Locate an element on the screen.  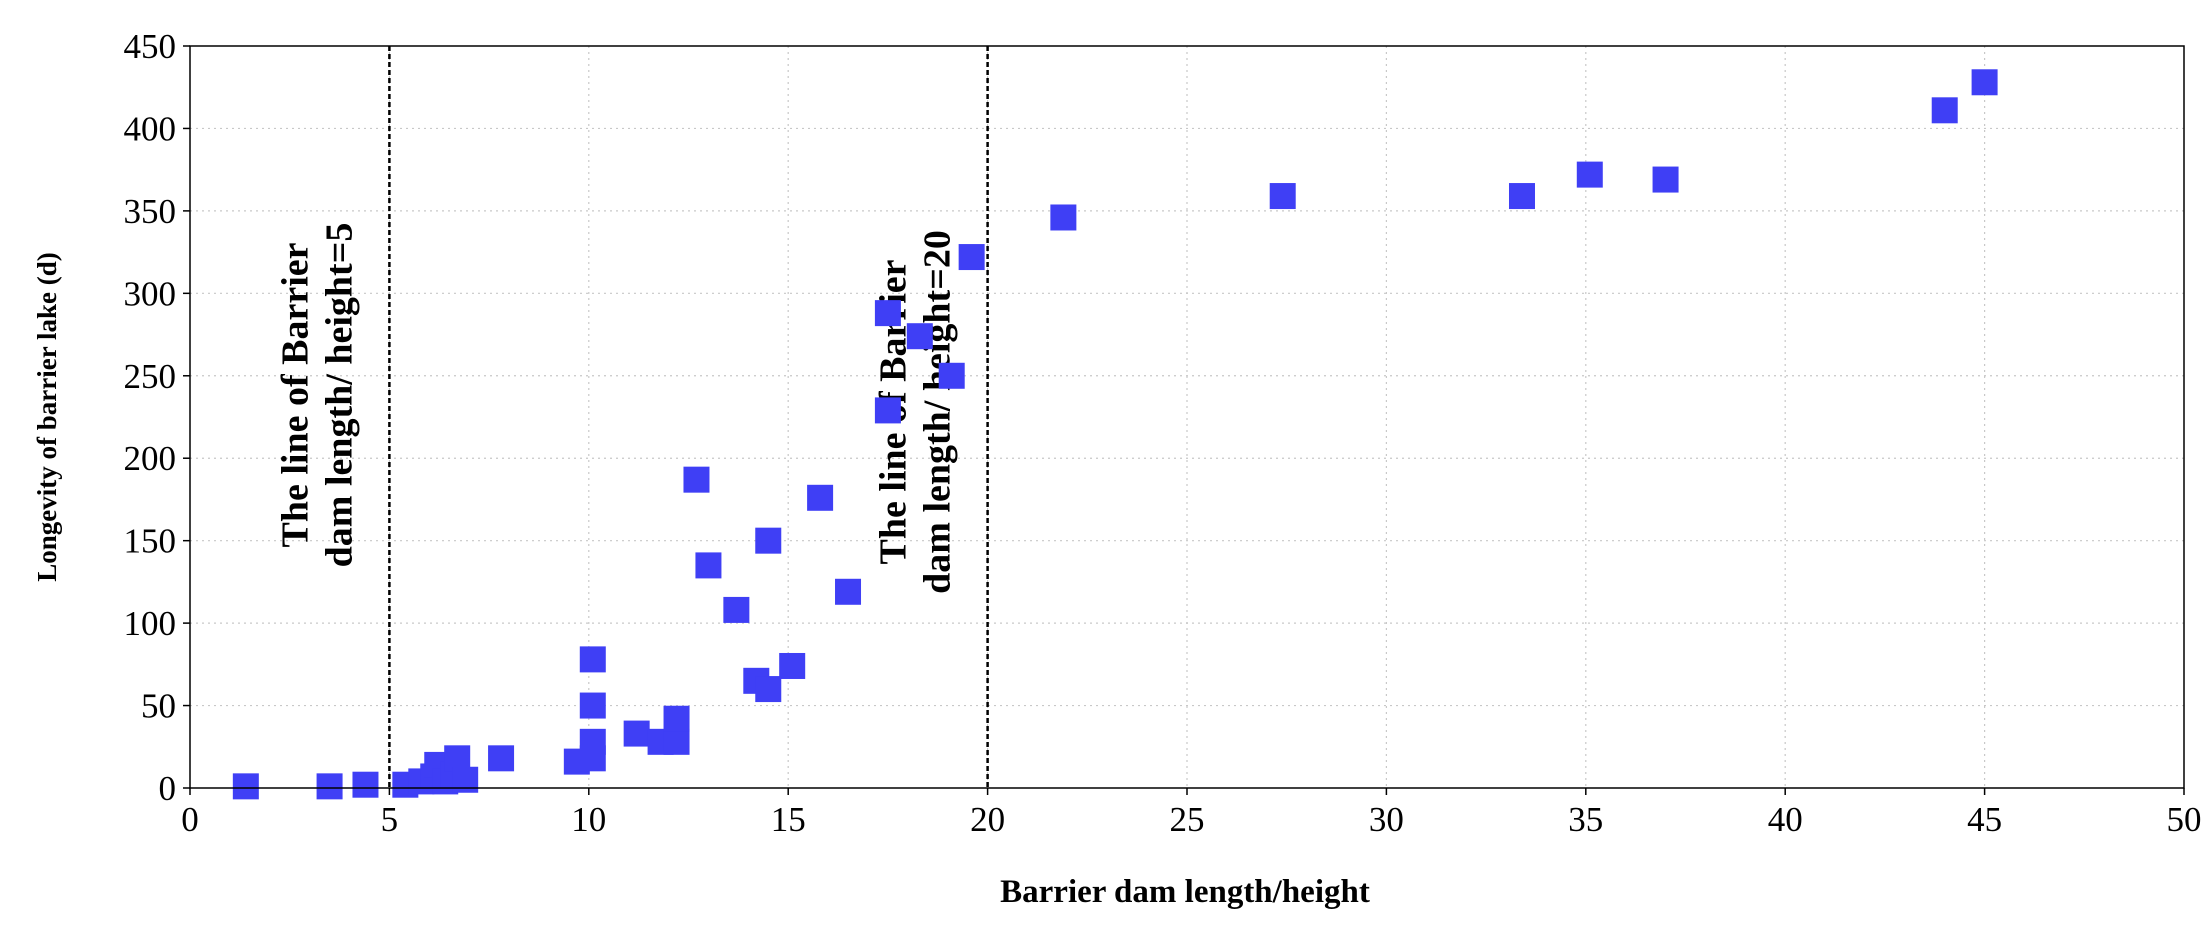
reference-label-5: The line of Barrierdam length/ height=5 is located at coordinates (317, 395).